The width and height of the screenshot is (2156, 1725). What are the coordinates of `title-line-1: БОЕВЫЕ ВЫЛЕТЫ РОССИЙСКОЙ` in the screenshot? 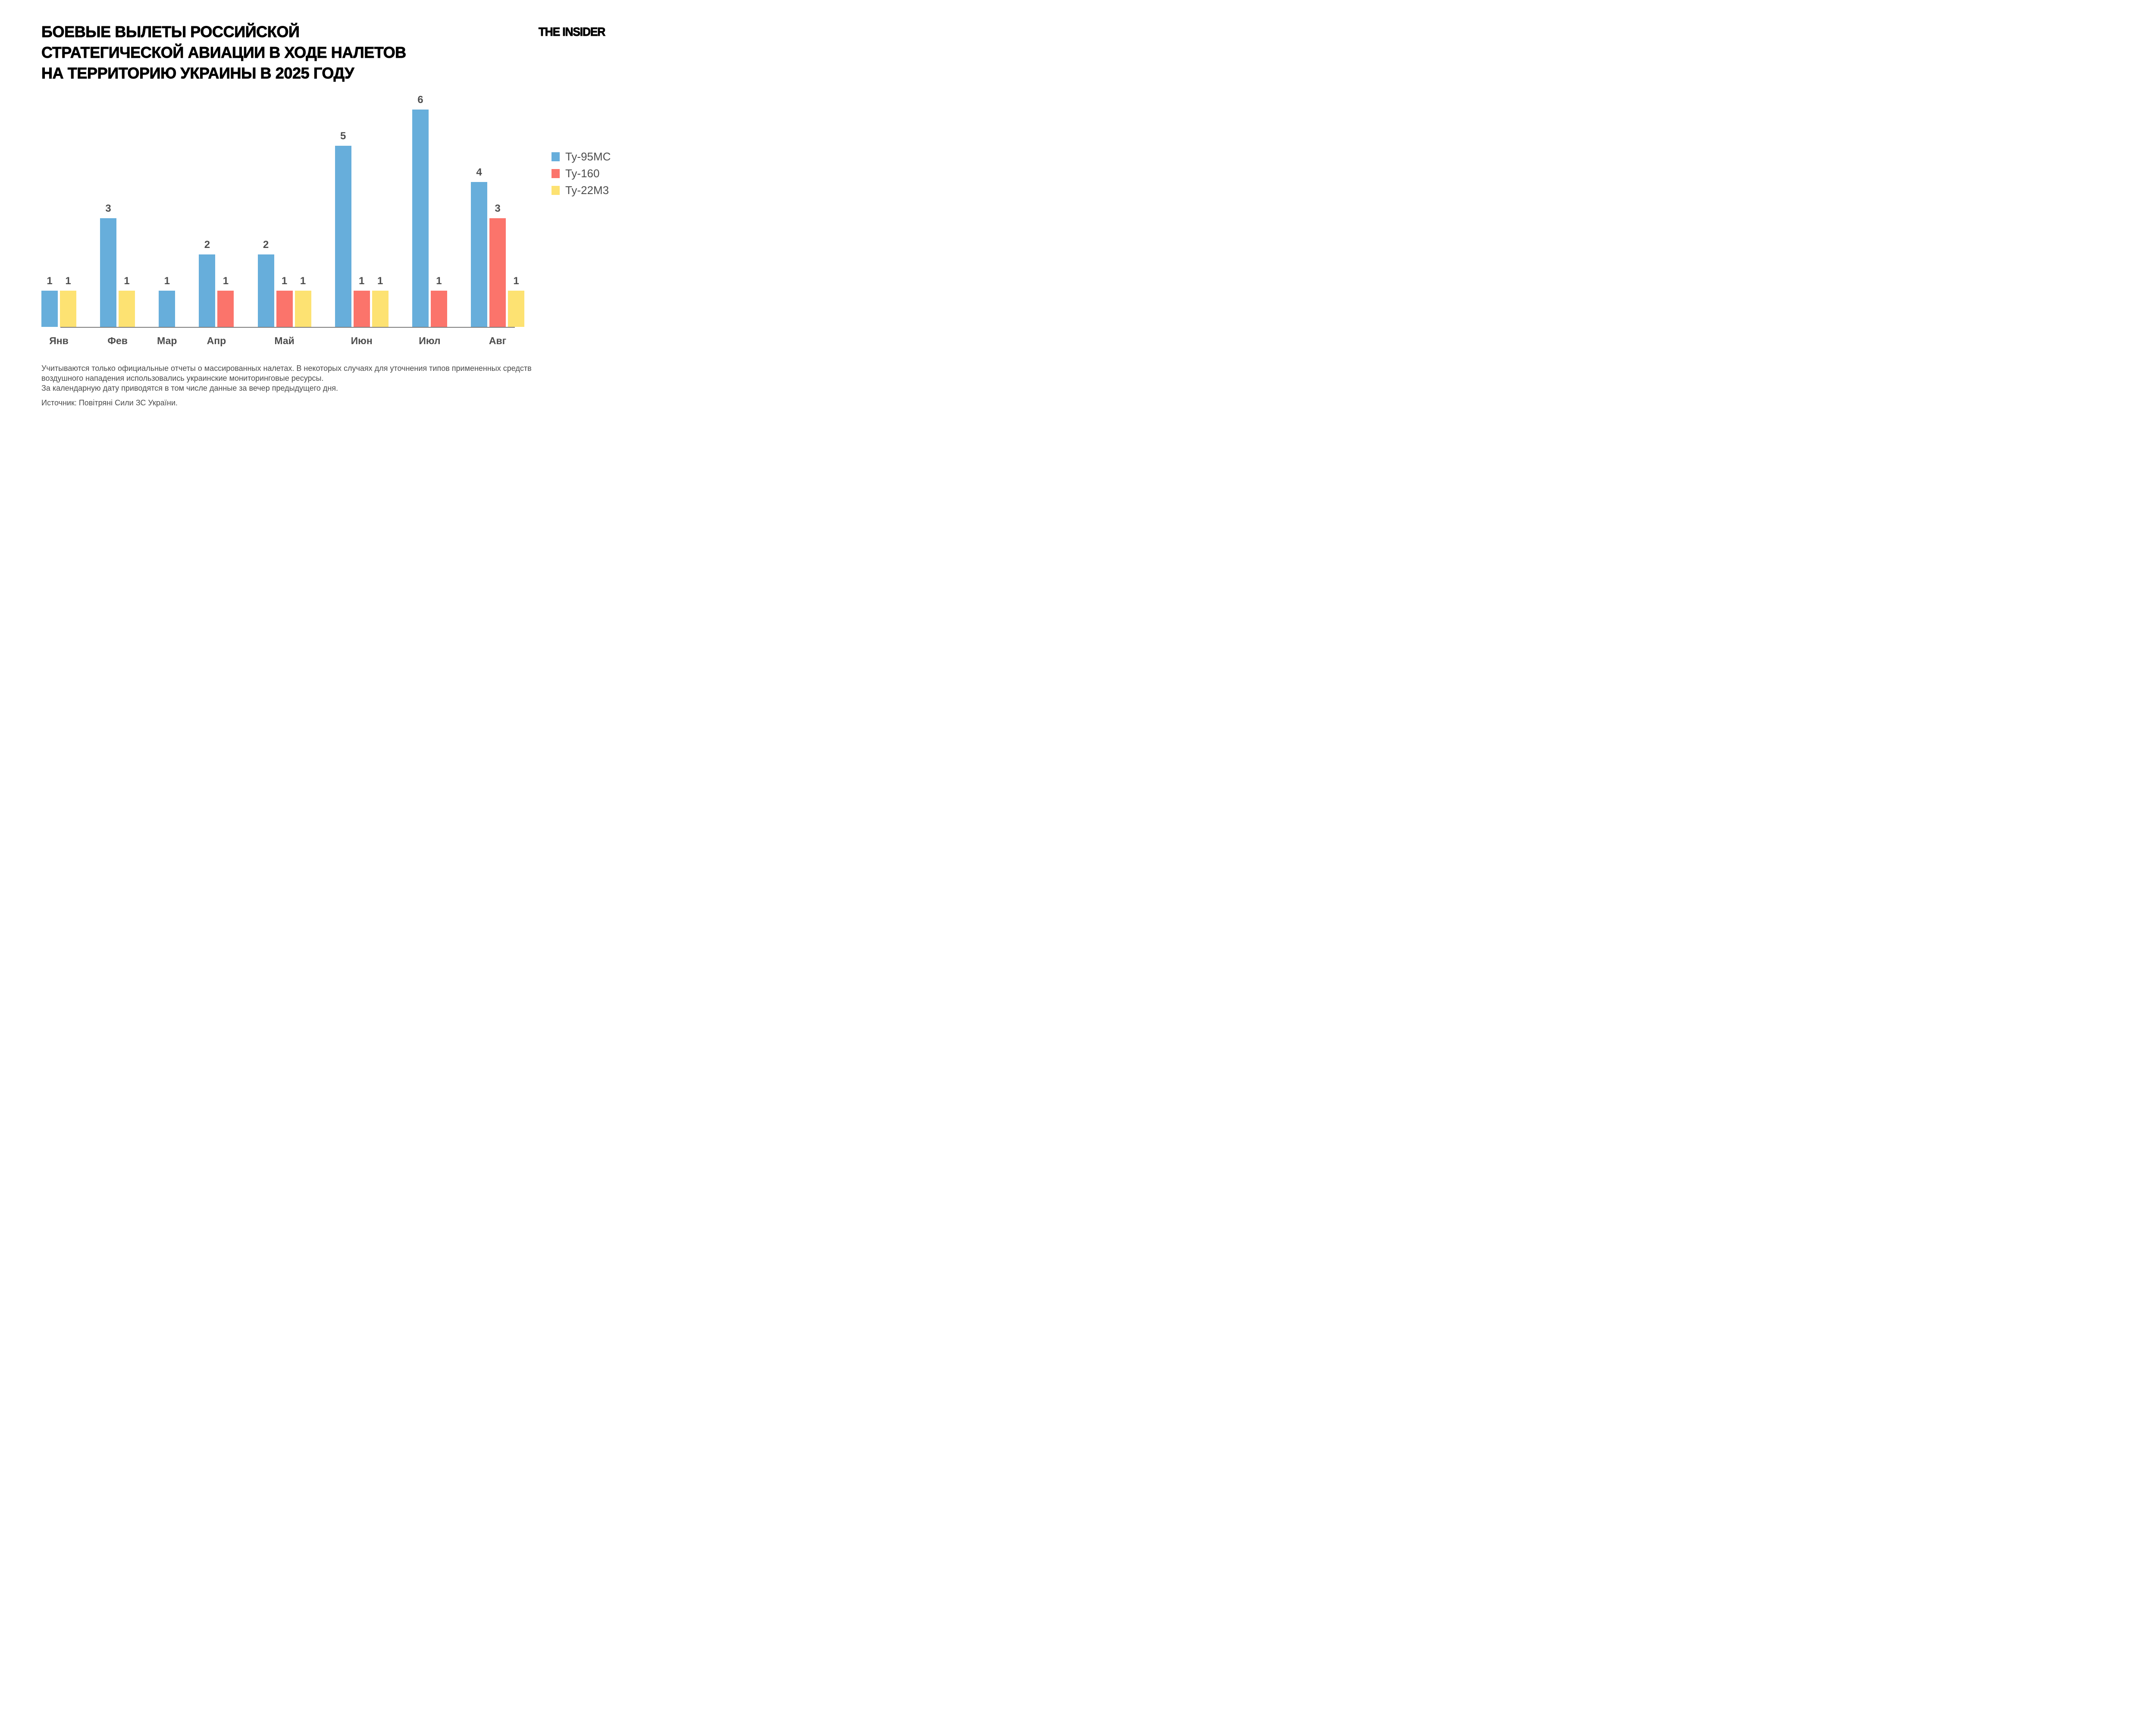 It's located at (170, 32).